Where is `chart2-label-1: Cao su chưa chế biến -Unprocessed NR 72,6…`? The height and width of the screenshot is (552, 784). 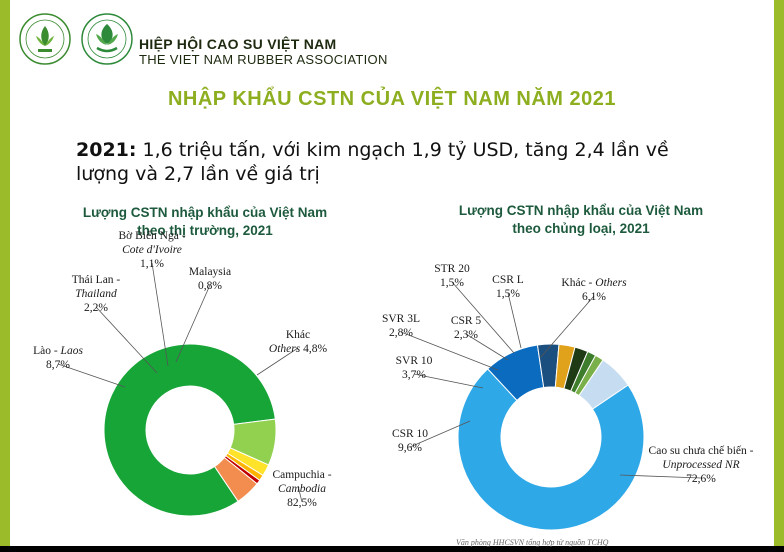
chart2-label-1: Cao su chưa chế biến -Unprocessed NR 72,6… is located at coordinates (701, 464).